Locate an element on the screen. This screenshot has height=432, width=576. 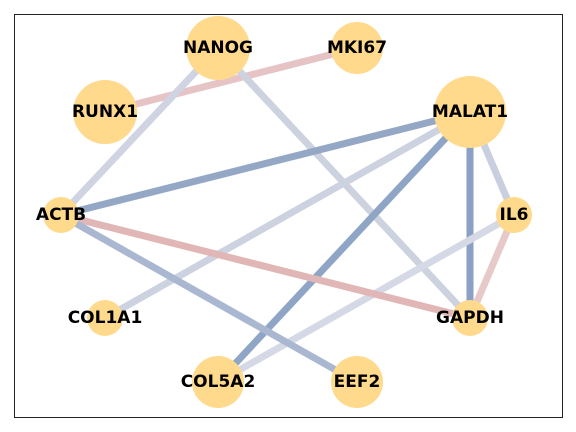
node-label-col1a1: COL1A1 is located at coordinates (105, 318).